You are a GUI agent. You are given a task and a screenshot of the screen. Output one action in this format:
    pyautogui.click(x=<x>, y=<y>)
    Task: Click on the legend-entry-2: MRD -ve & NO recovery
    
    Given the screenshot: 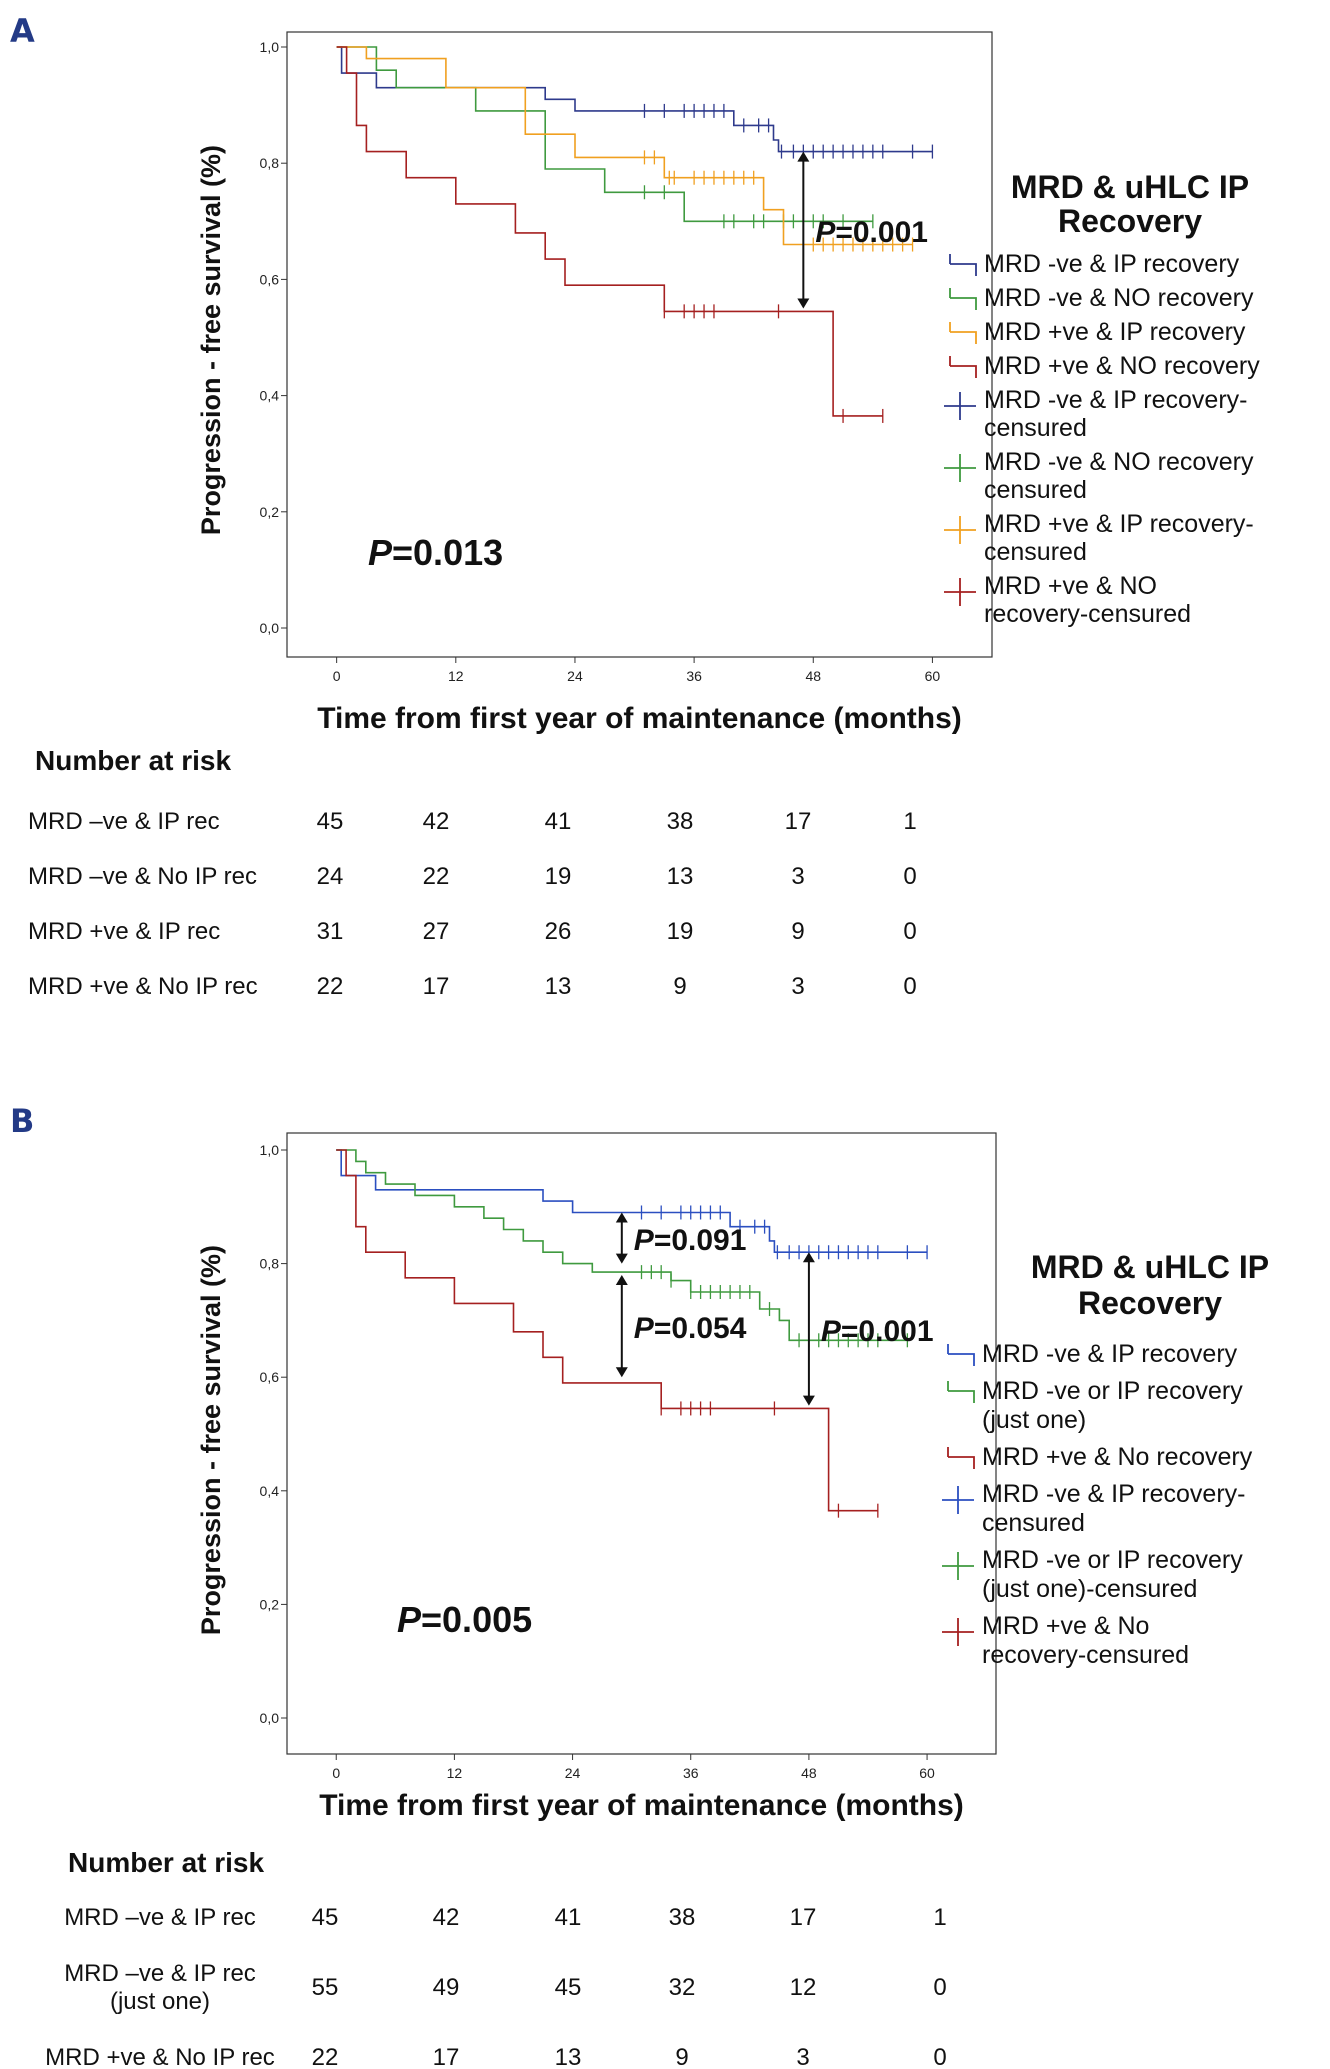 What is the action you would take?
    pyautogui.click(x=1119, y=298)
    